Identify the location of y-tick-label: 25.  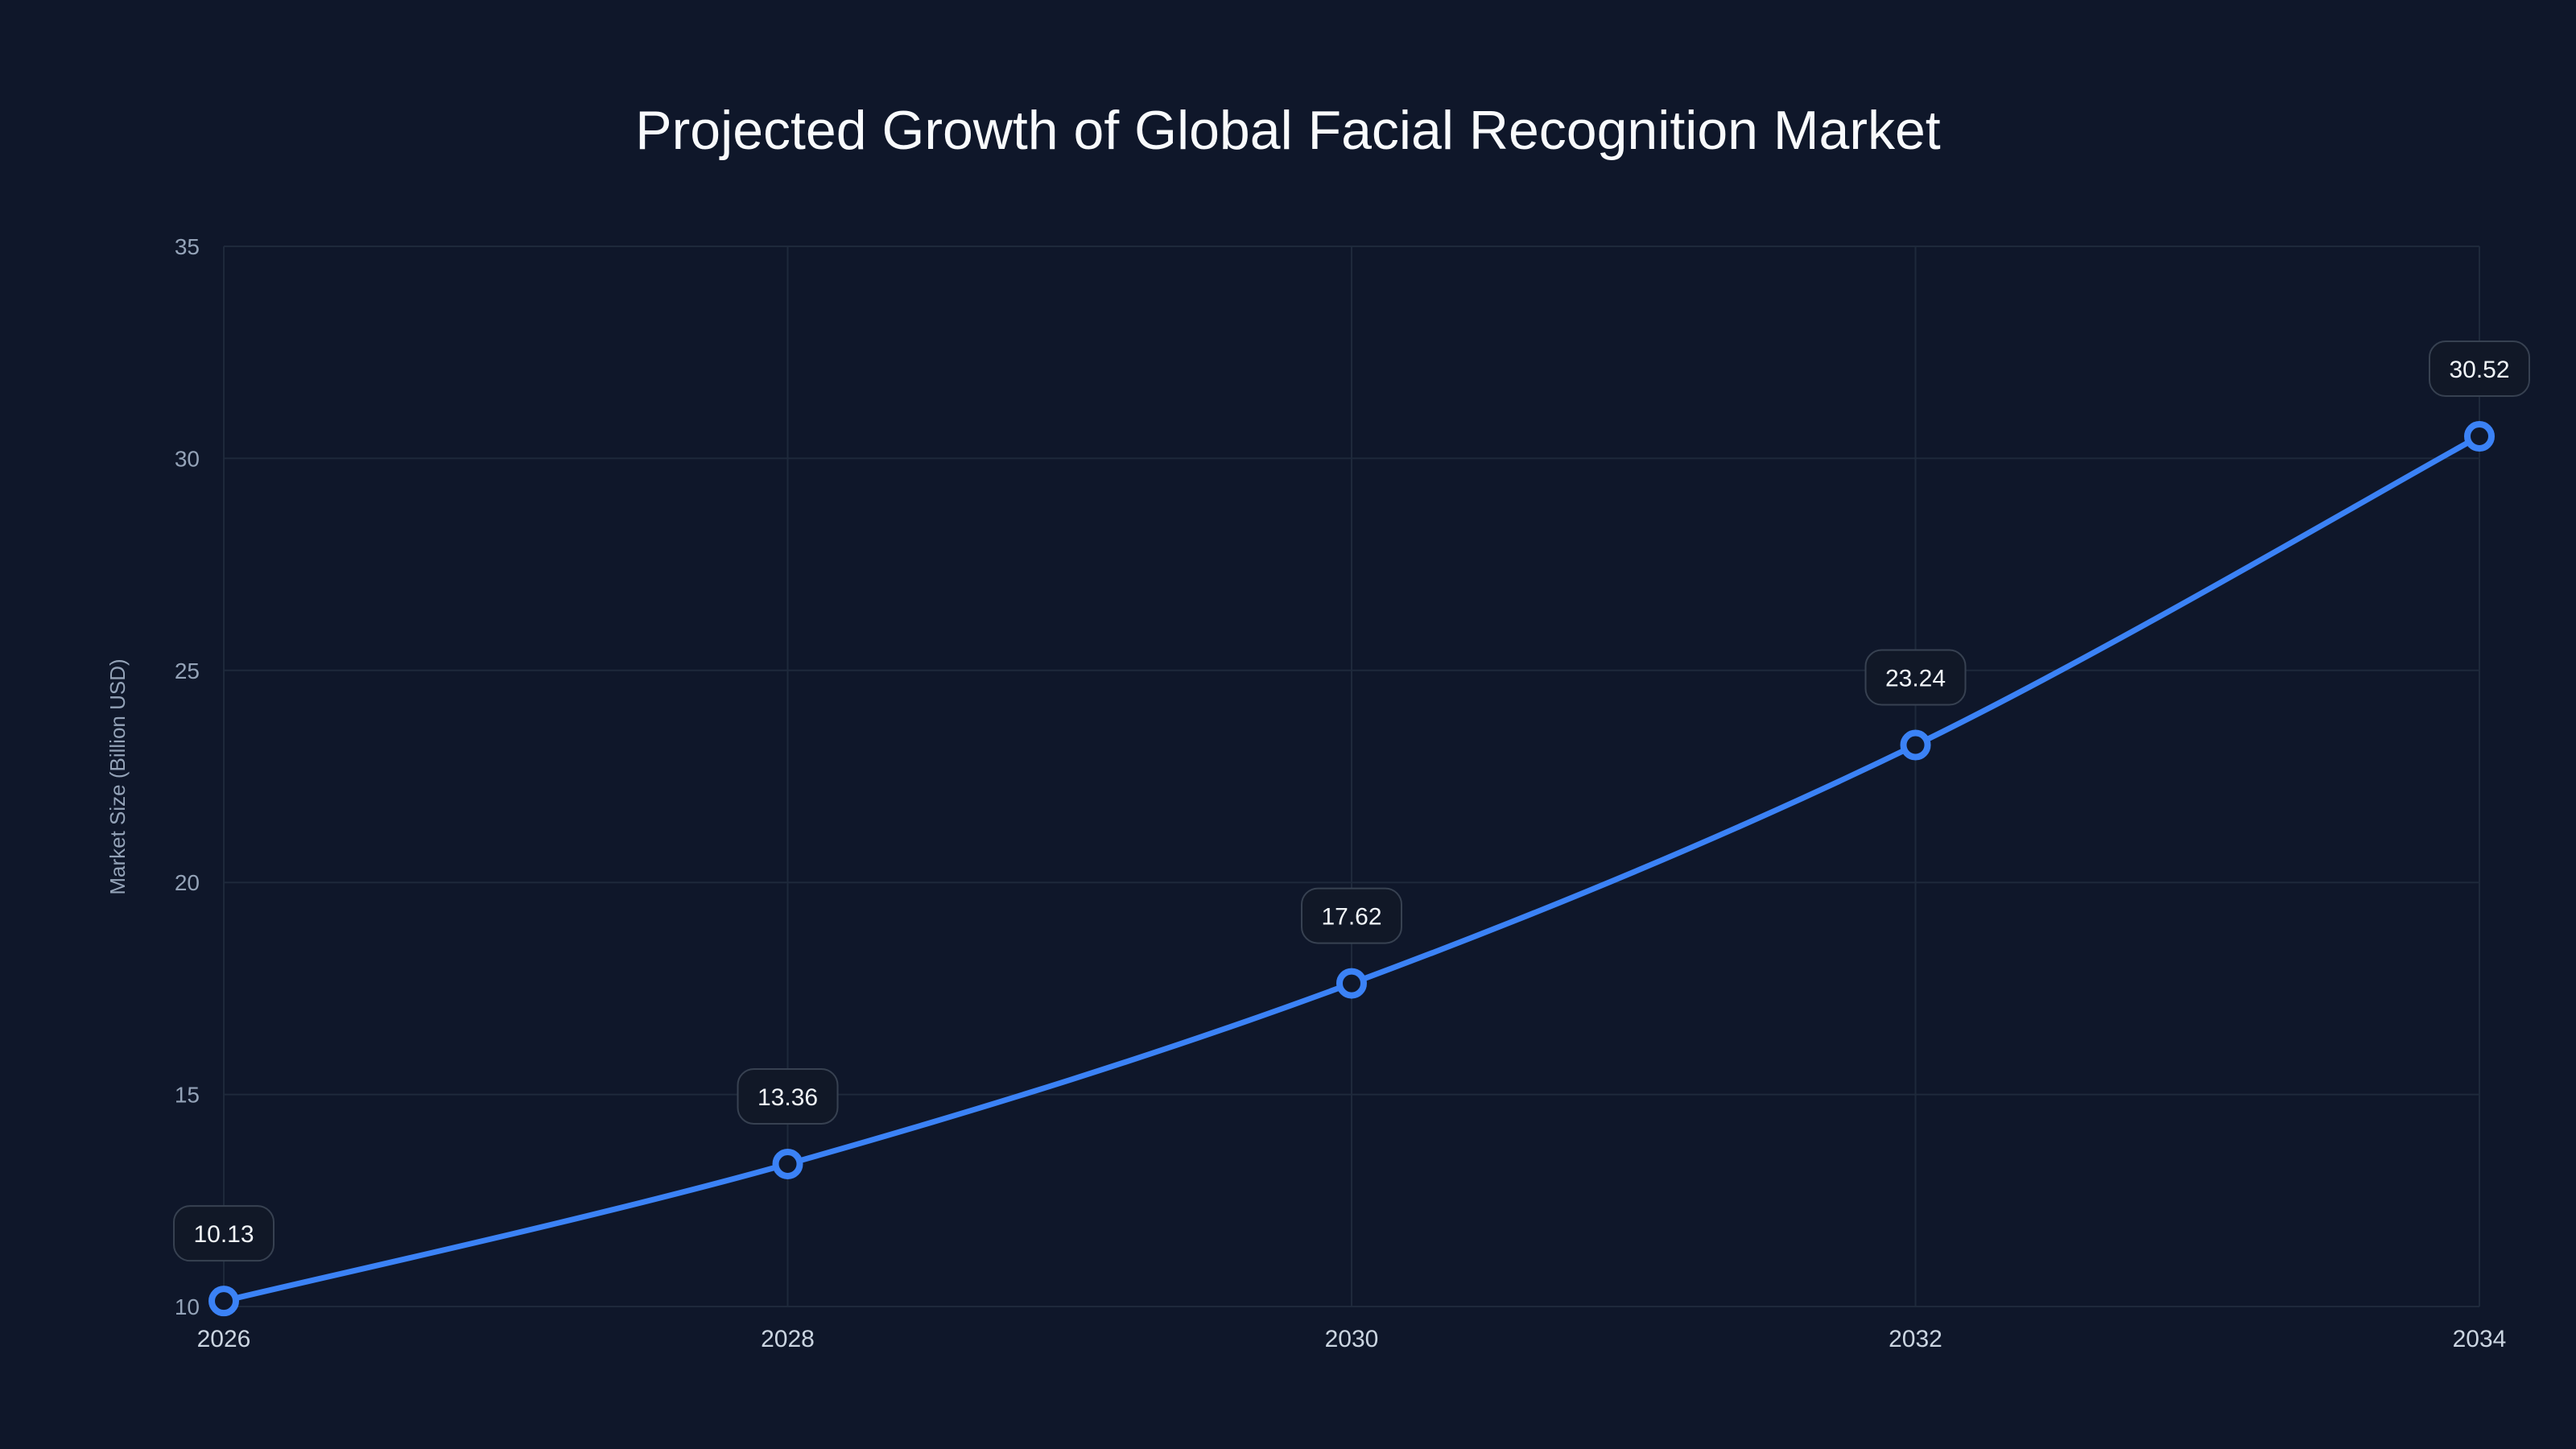
(187, 670).